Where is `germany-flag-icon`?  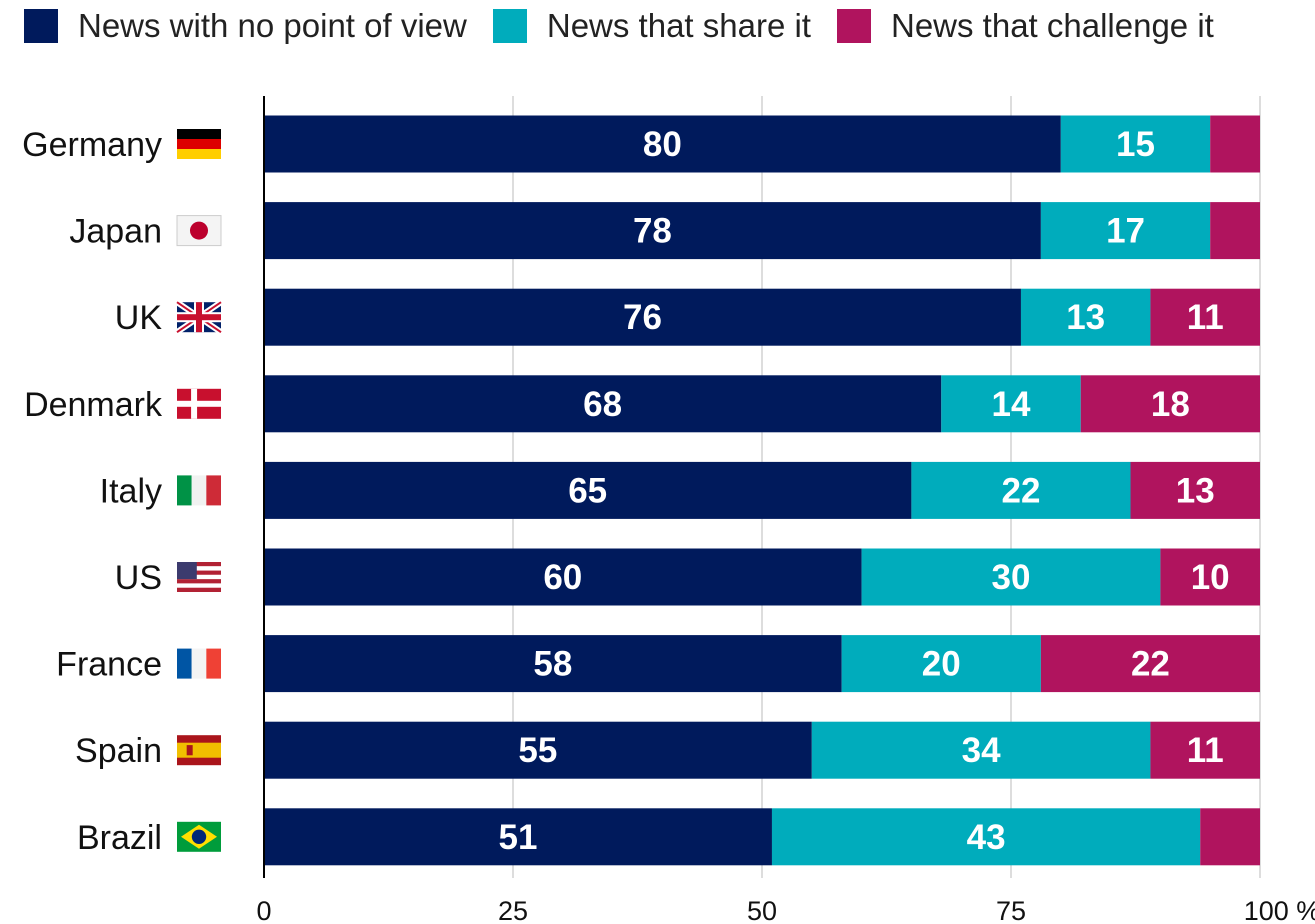
germany-flag-icon is located at coordinates (199, 144).